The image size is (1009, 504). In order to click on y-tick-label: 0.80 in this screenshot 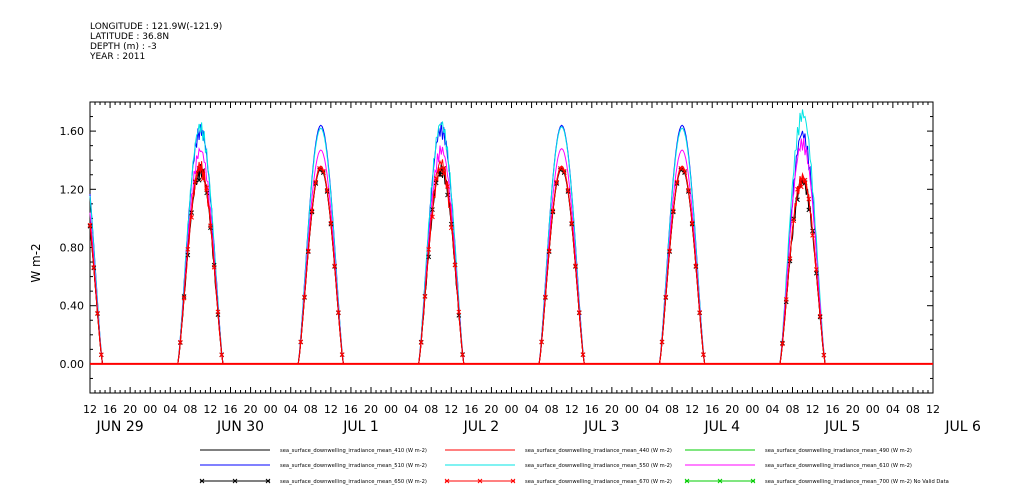, I will do `click(72, 248)`.